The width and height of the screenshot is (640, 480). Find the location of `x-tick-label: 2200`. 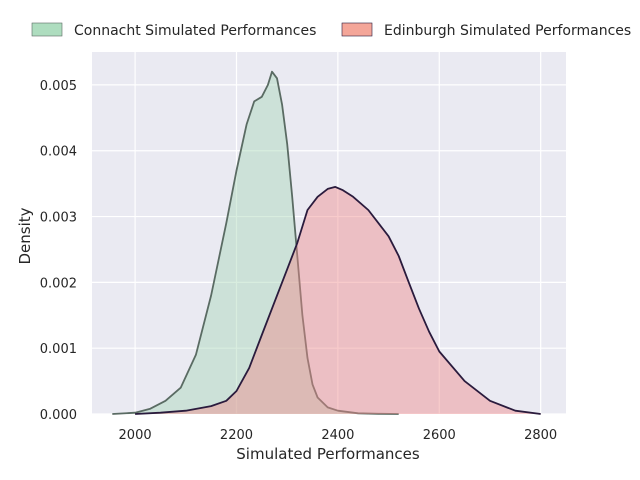

x-tick-label: 2200 is located at coordinates (236, 435).